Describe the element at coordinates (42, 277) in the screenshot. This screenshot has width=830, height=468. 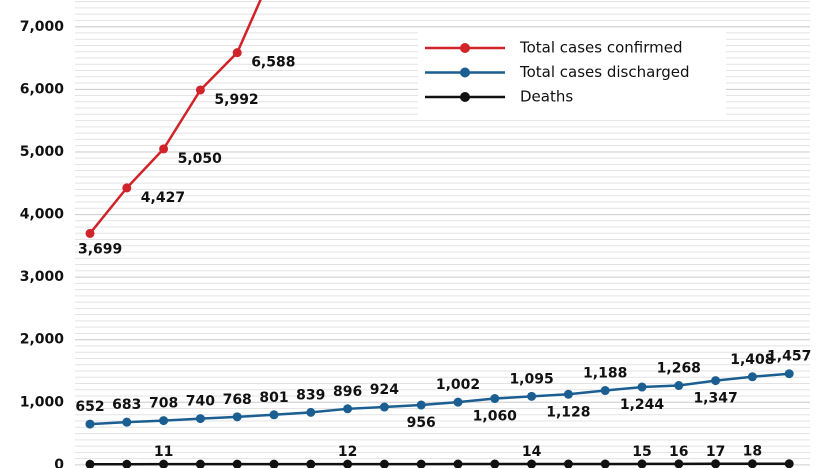
I see `y-tick-label: 3,000` at that location.